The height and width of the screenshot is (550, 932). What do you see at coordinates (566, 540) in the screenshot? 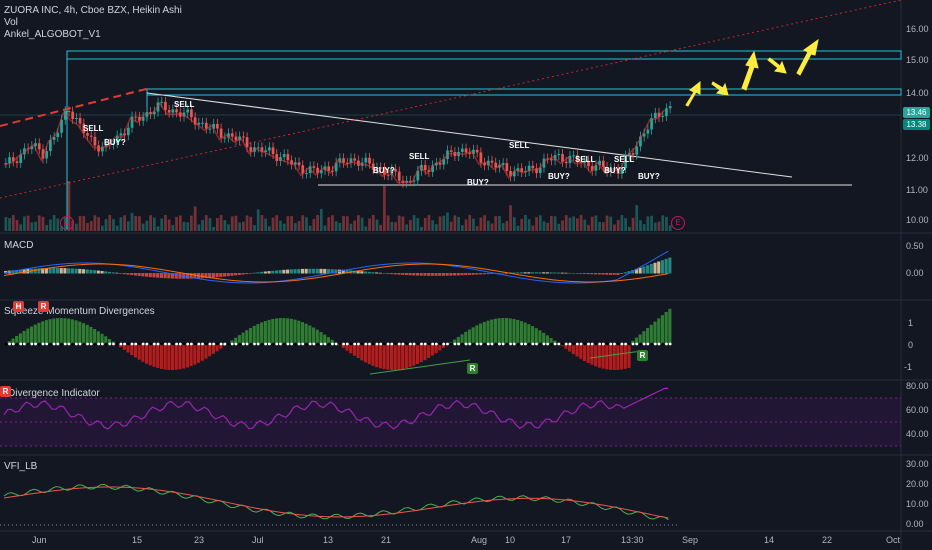
I see `date-tick: 17` at bounding box center [566, 540].